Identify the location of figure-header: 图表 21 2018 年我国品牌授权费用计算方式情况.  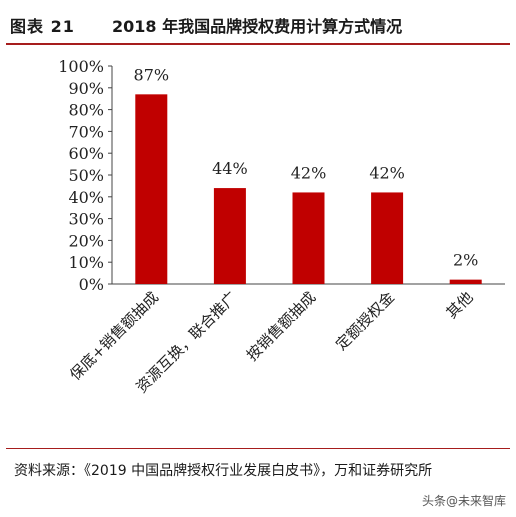
(258, 22).